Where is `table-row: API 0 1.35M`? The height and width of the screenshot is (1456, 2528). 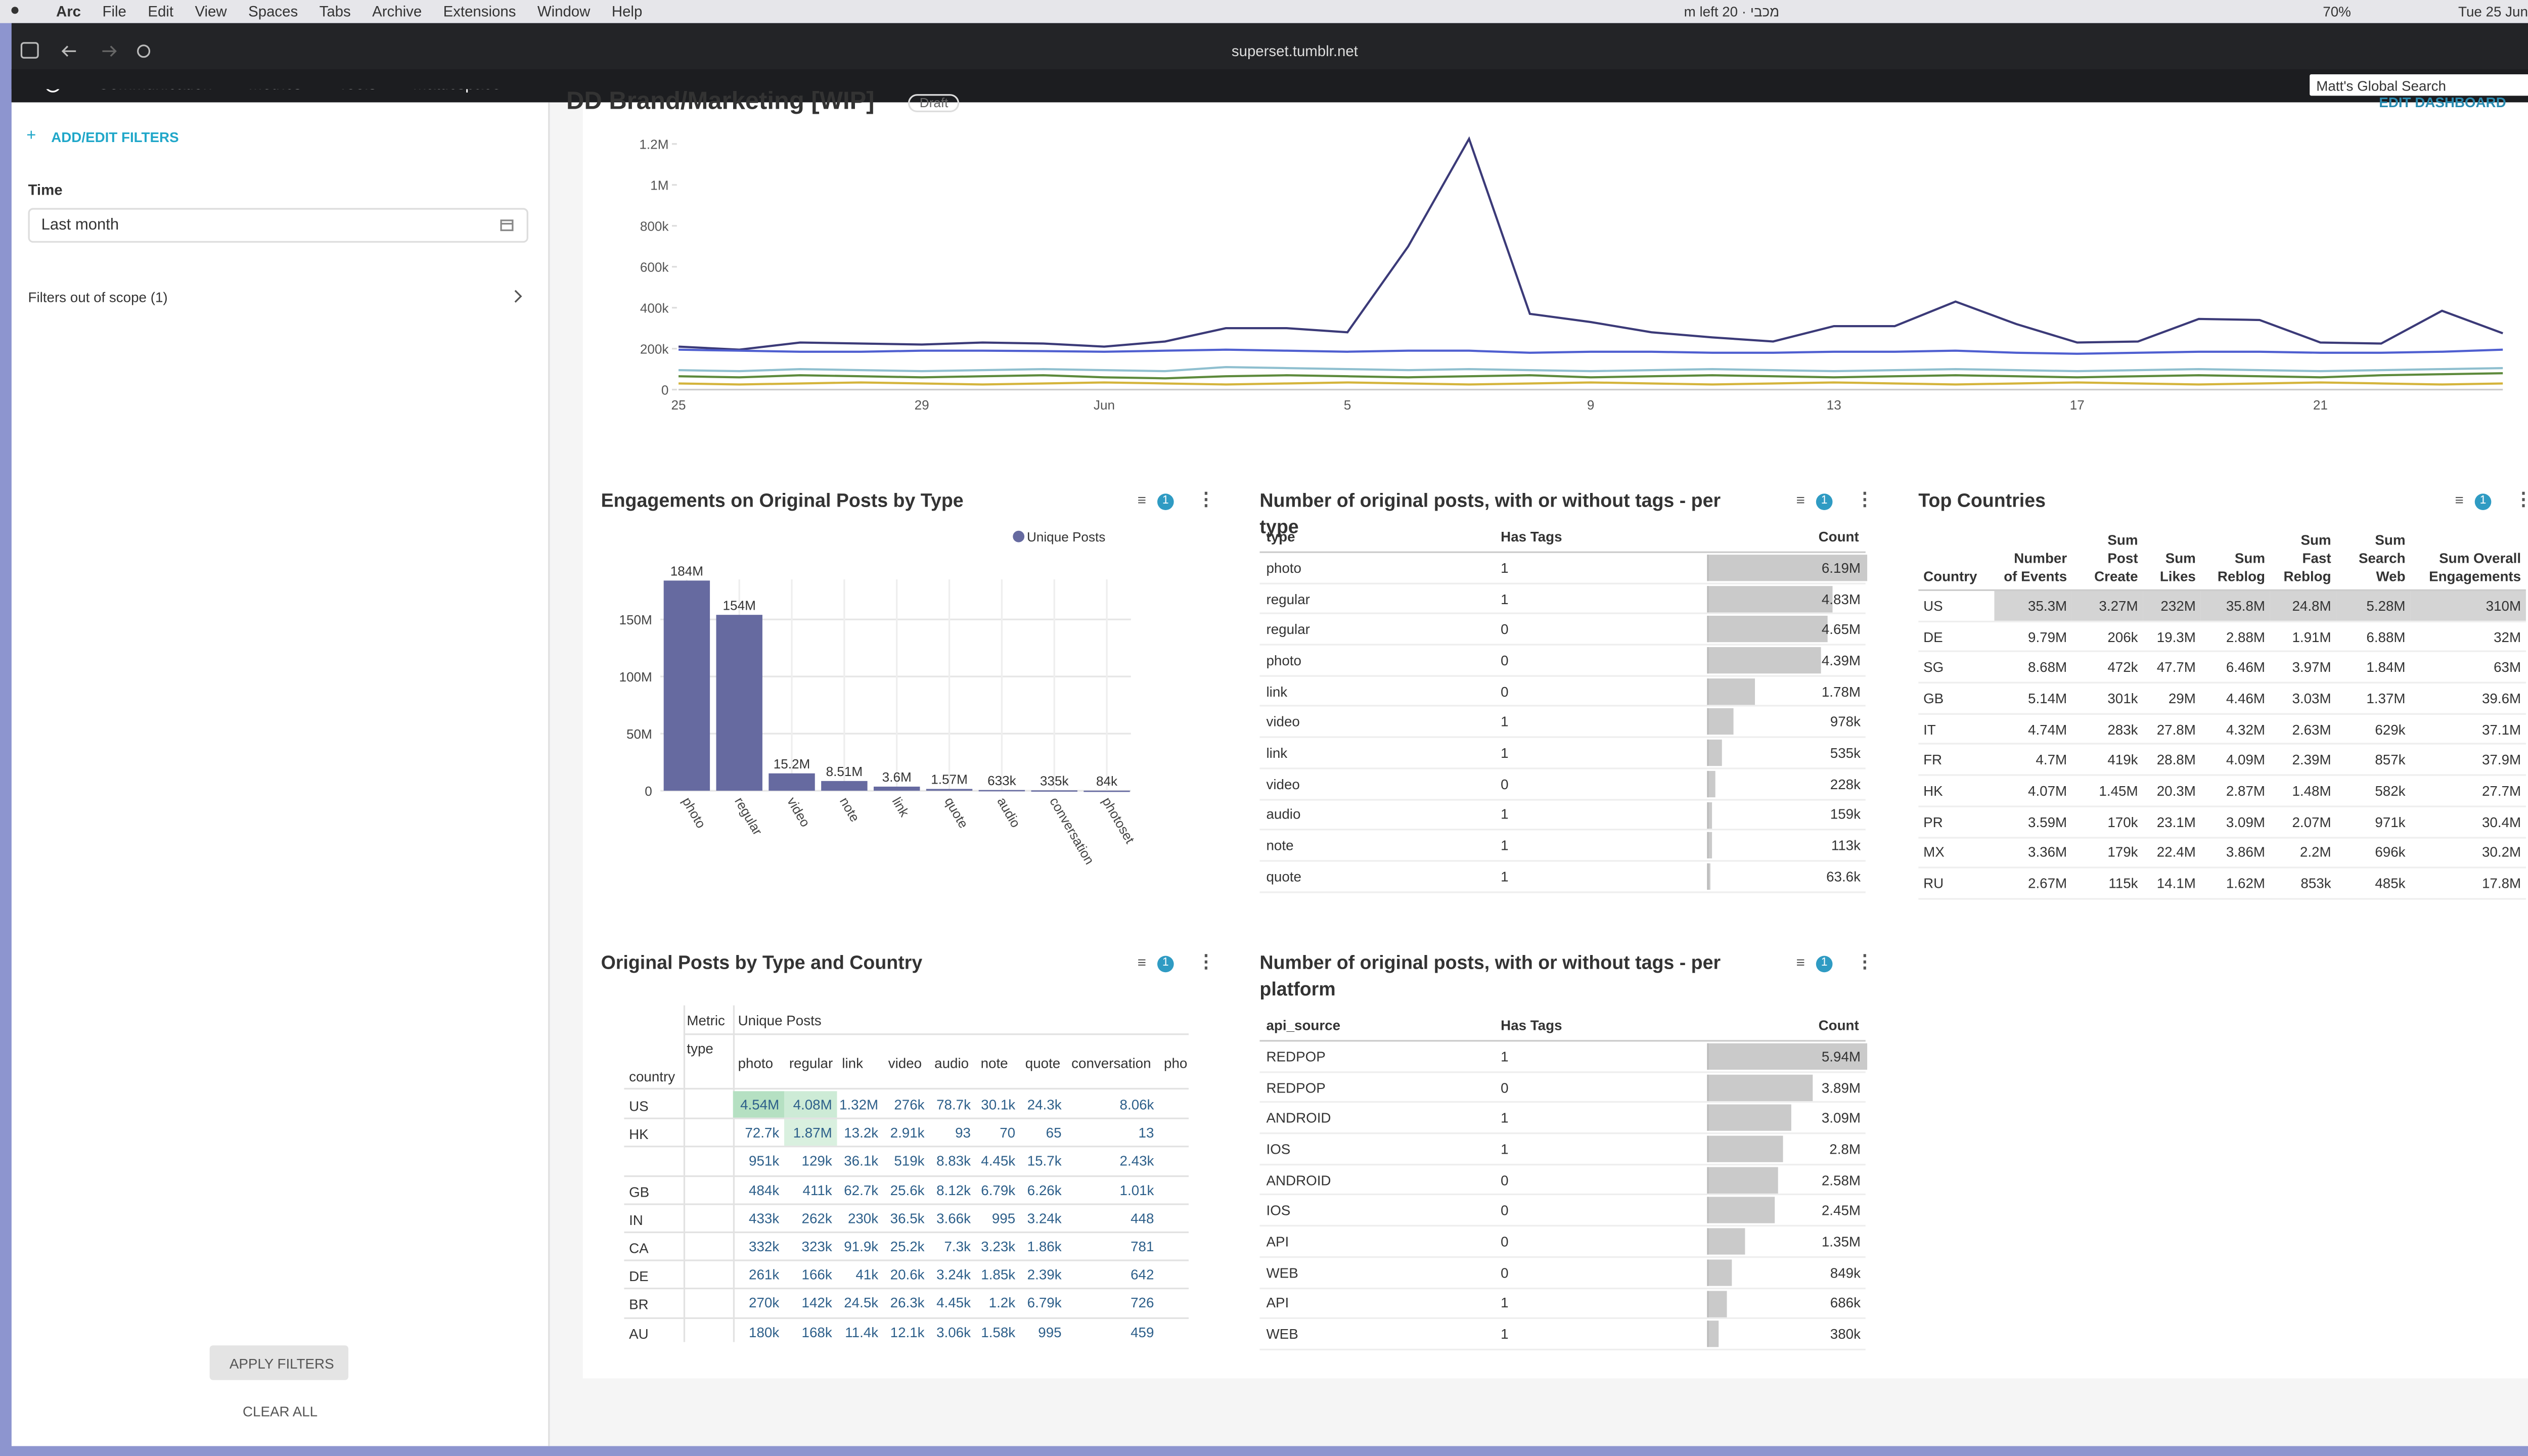 table-row: API 0 1.35M is located at coordinates (1563, 1242).